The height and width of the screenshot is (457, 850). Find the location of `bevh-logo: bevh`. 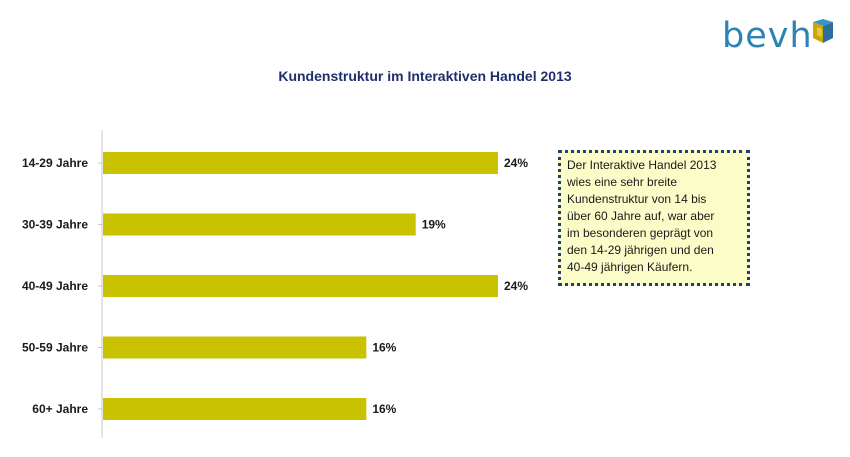

bevh-logo: bevh is located at coordinates (781, 36).